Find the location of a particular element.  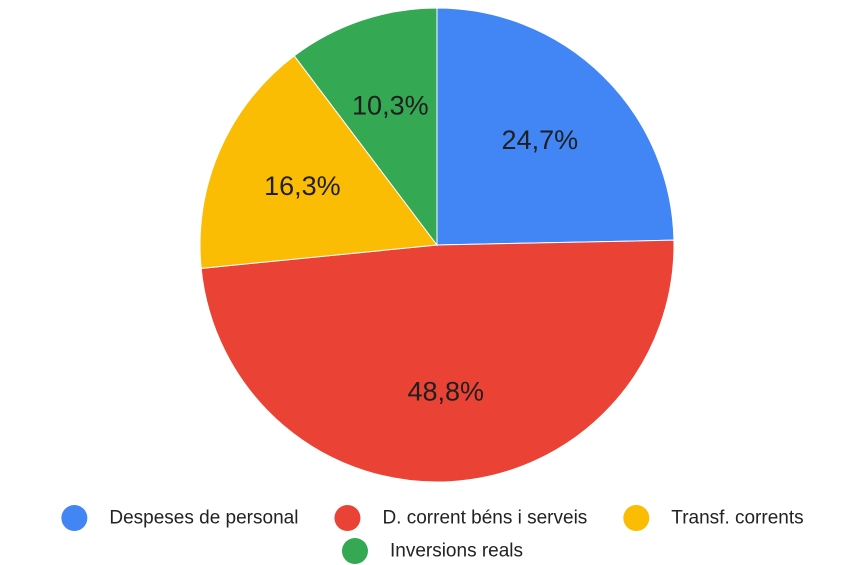

legend-label-transf-corrents: Transf. corrents is located at coordinates (737, 518).